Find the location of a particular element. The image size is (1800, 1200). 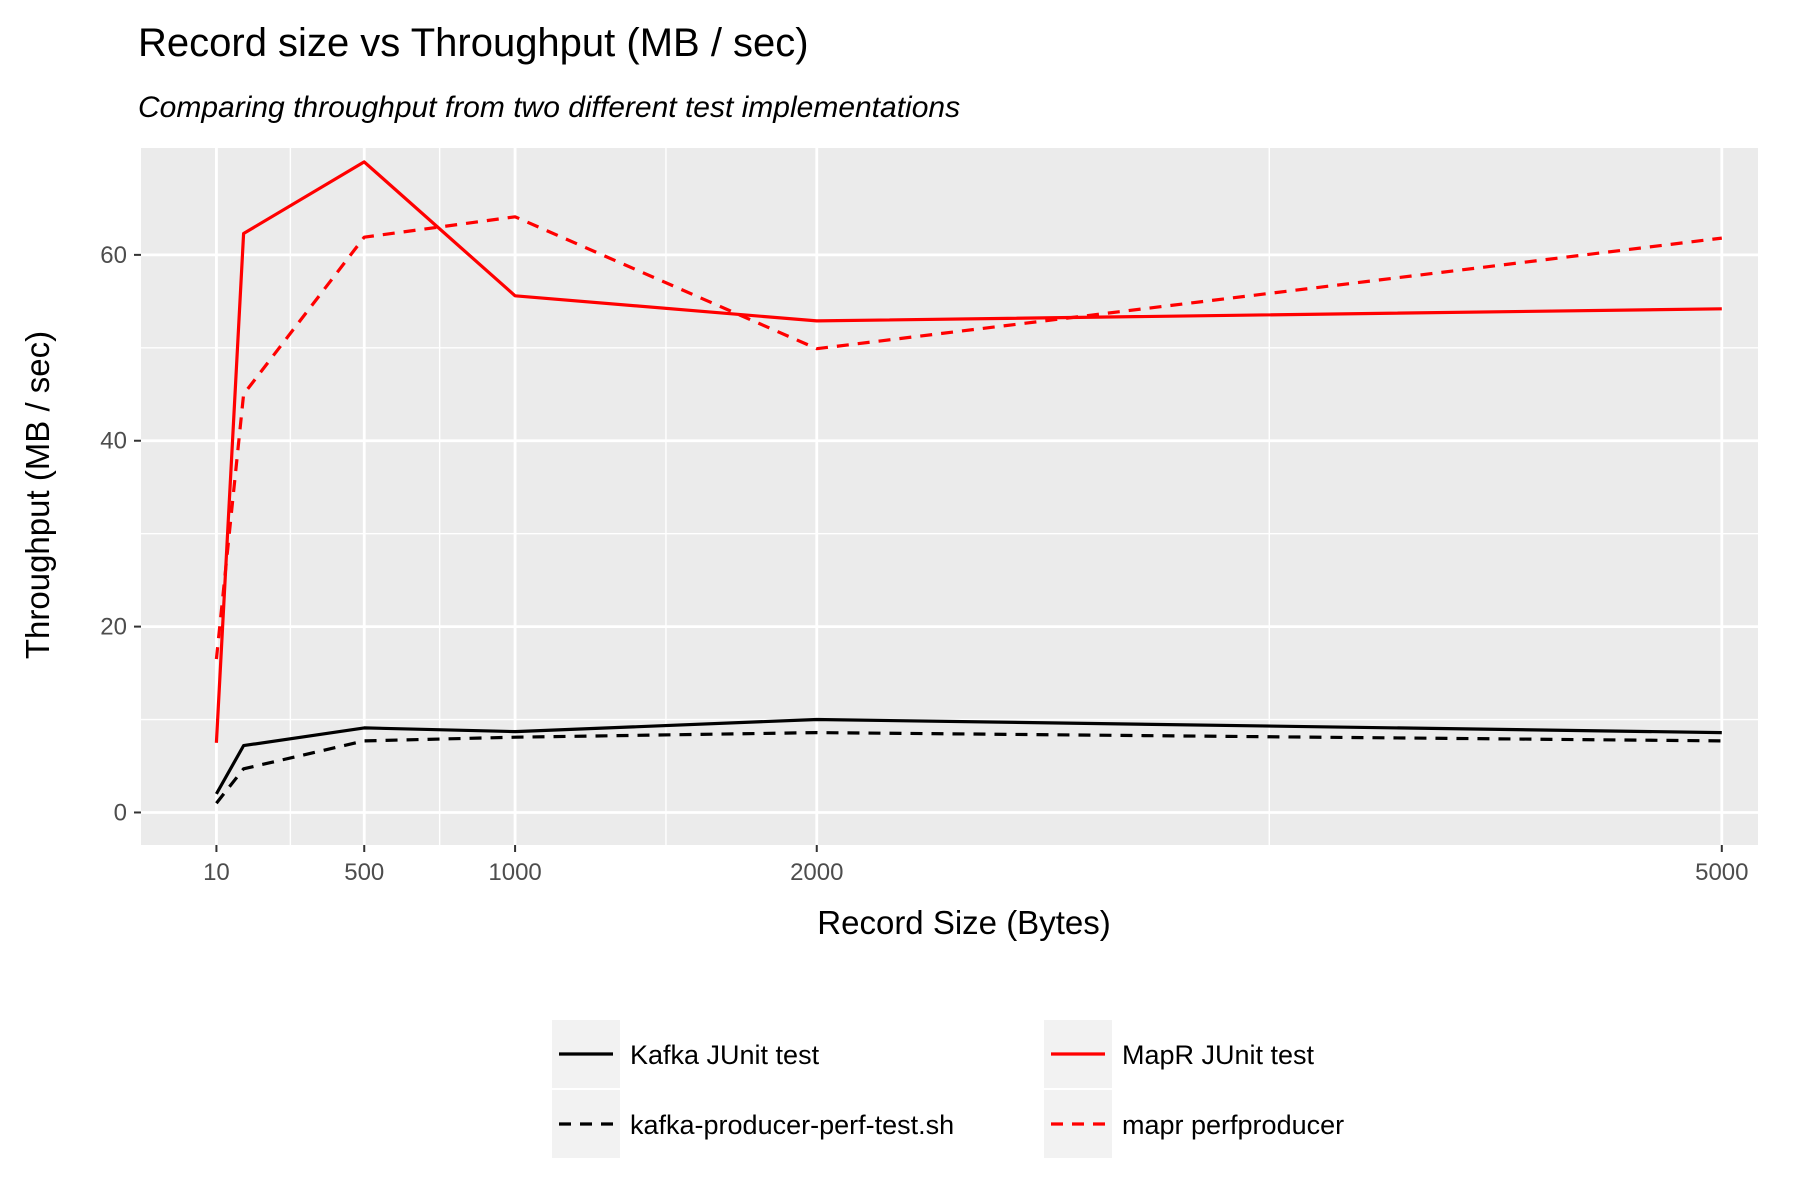

x-tick-label: 2000 is located at coordinates (816, 872).